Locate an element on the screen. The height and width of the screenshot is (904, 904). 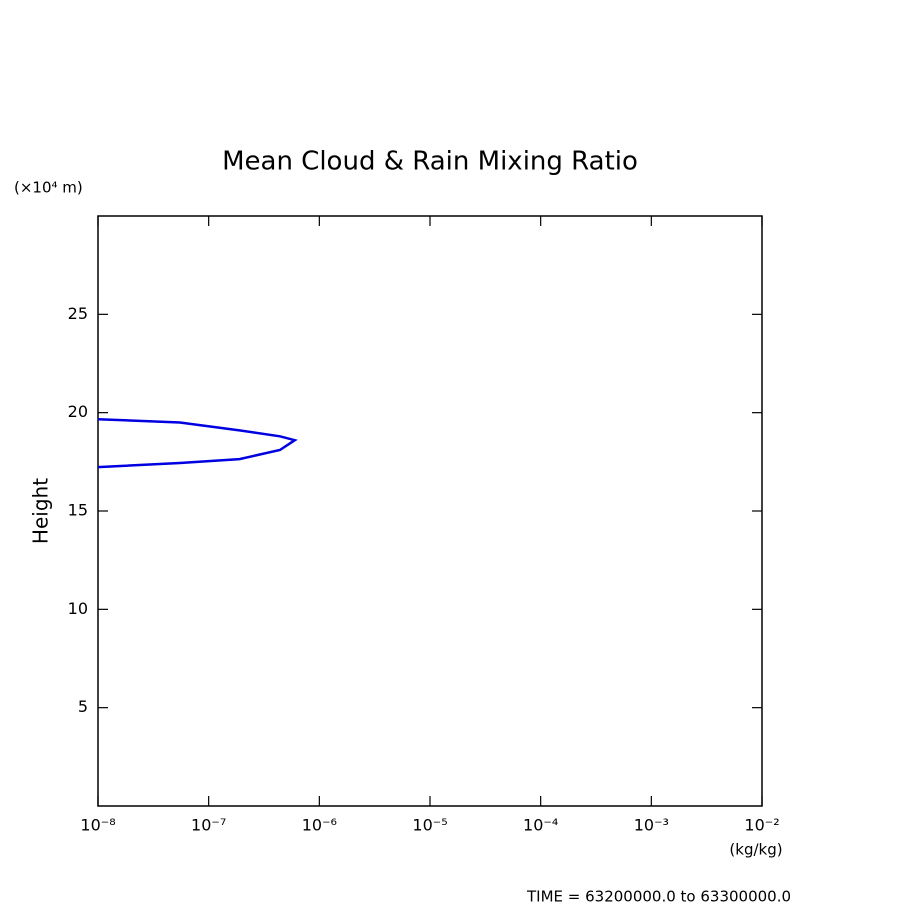
y-tick-label: 5 is located at coordinates (83, 706).